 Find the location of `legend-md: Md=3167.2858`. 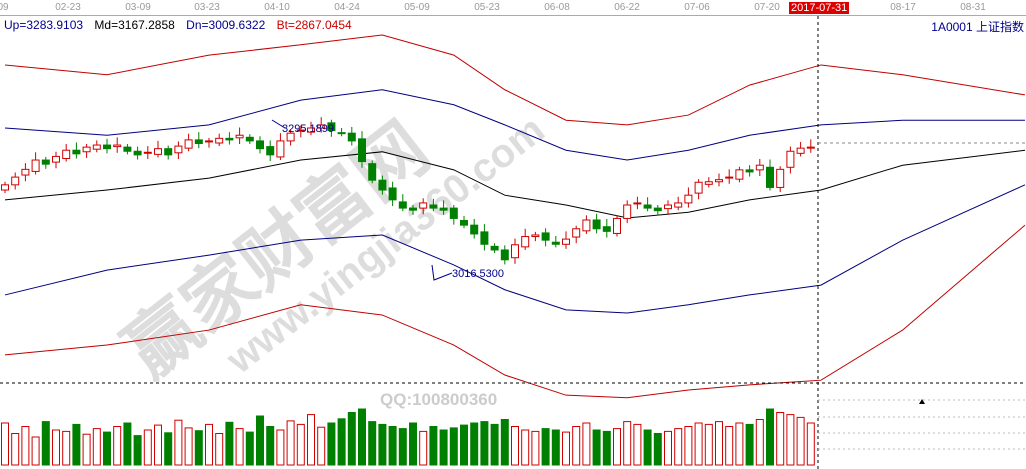

legend-md: Md=3167.2858 is located at coordinates (134, 25).